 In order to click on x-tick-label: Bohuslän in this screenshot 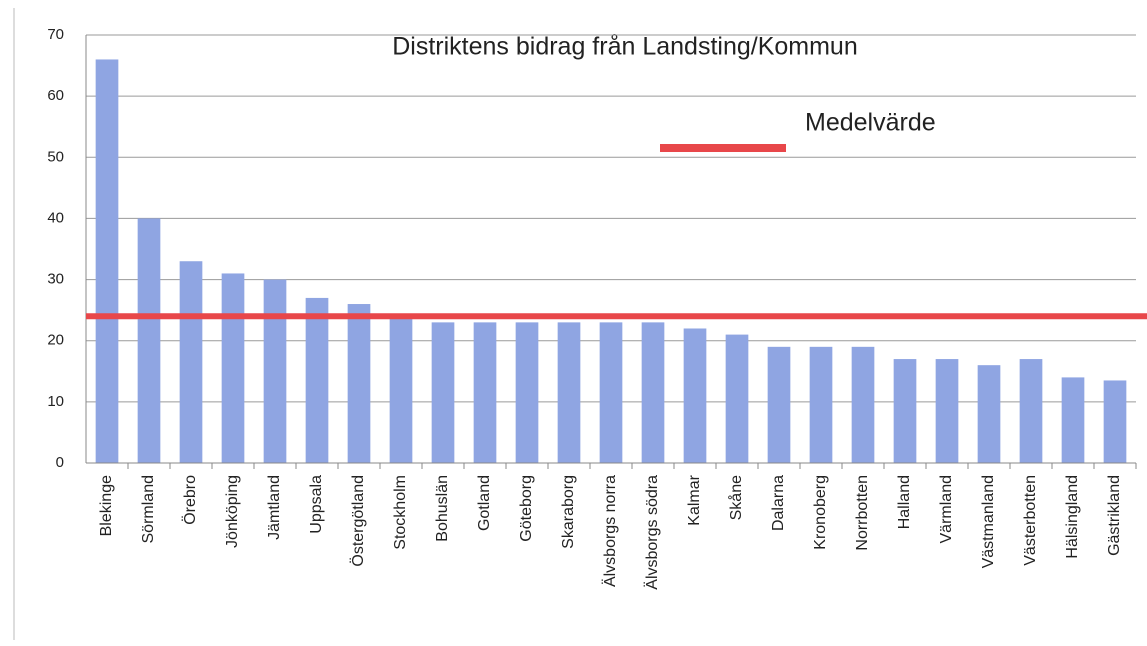, I will do `click(442, 508)`.